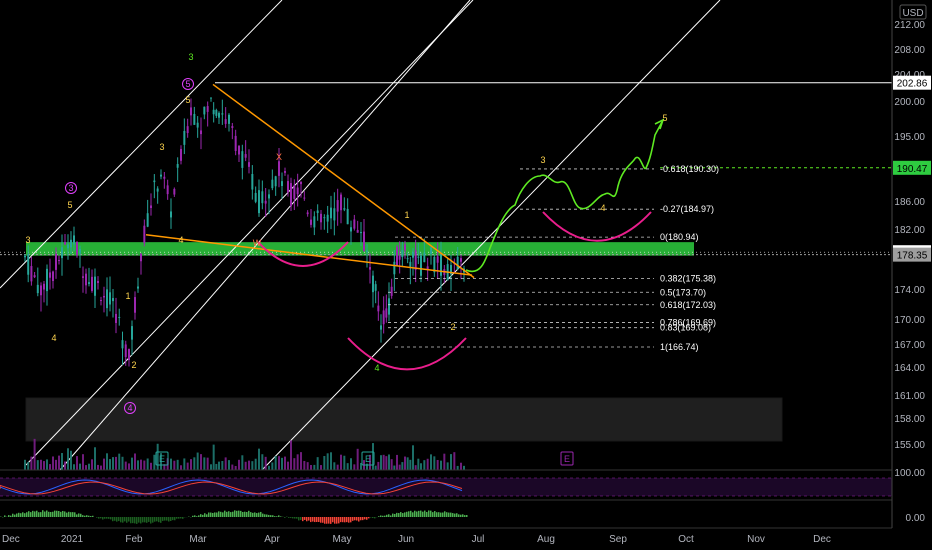 This screenshot has width=932, height=550. I want to click on y-tick-label: 167.00, so click(909, 345).